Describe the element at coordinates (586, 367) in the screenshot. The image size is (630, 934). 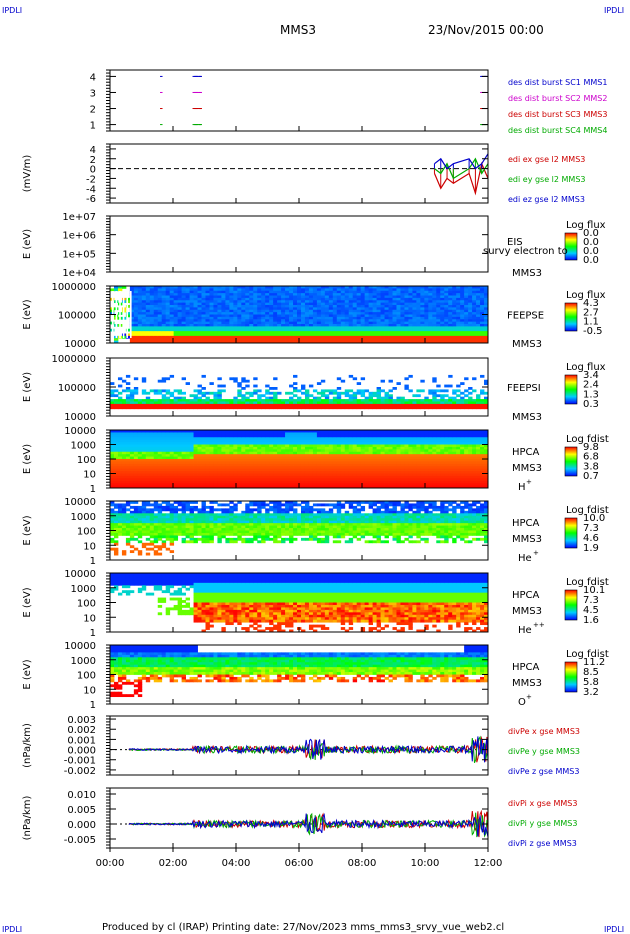
I see `feeps-i-colorbar-title: Log flux` at that location.